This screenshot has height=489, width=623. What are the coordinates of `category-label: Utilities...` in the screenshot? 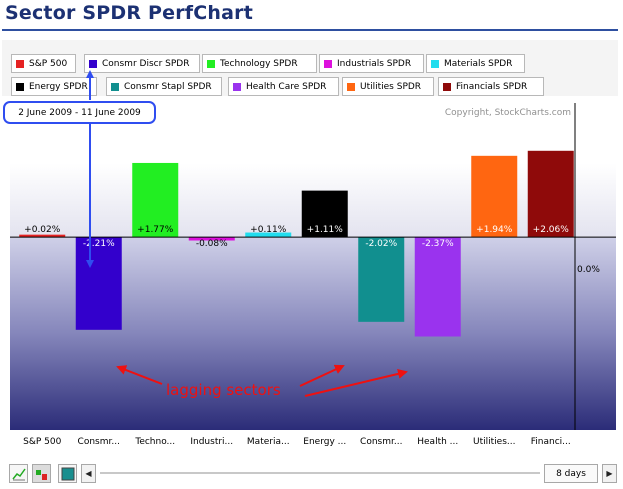 It's located at (494, 442).